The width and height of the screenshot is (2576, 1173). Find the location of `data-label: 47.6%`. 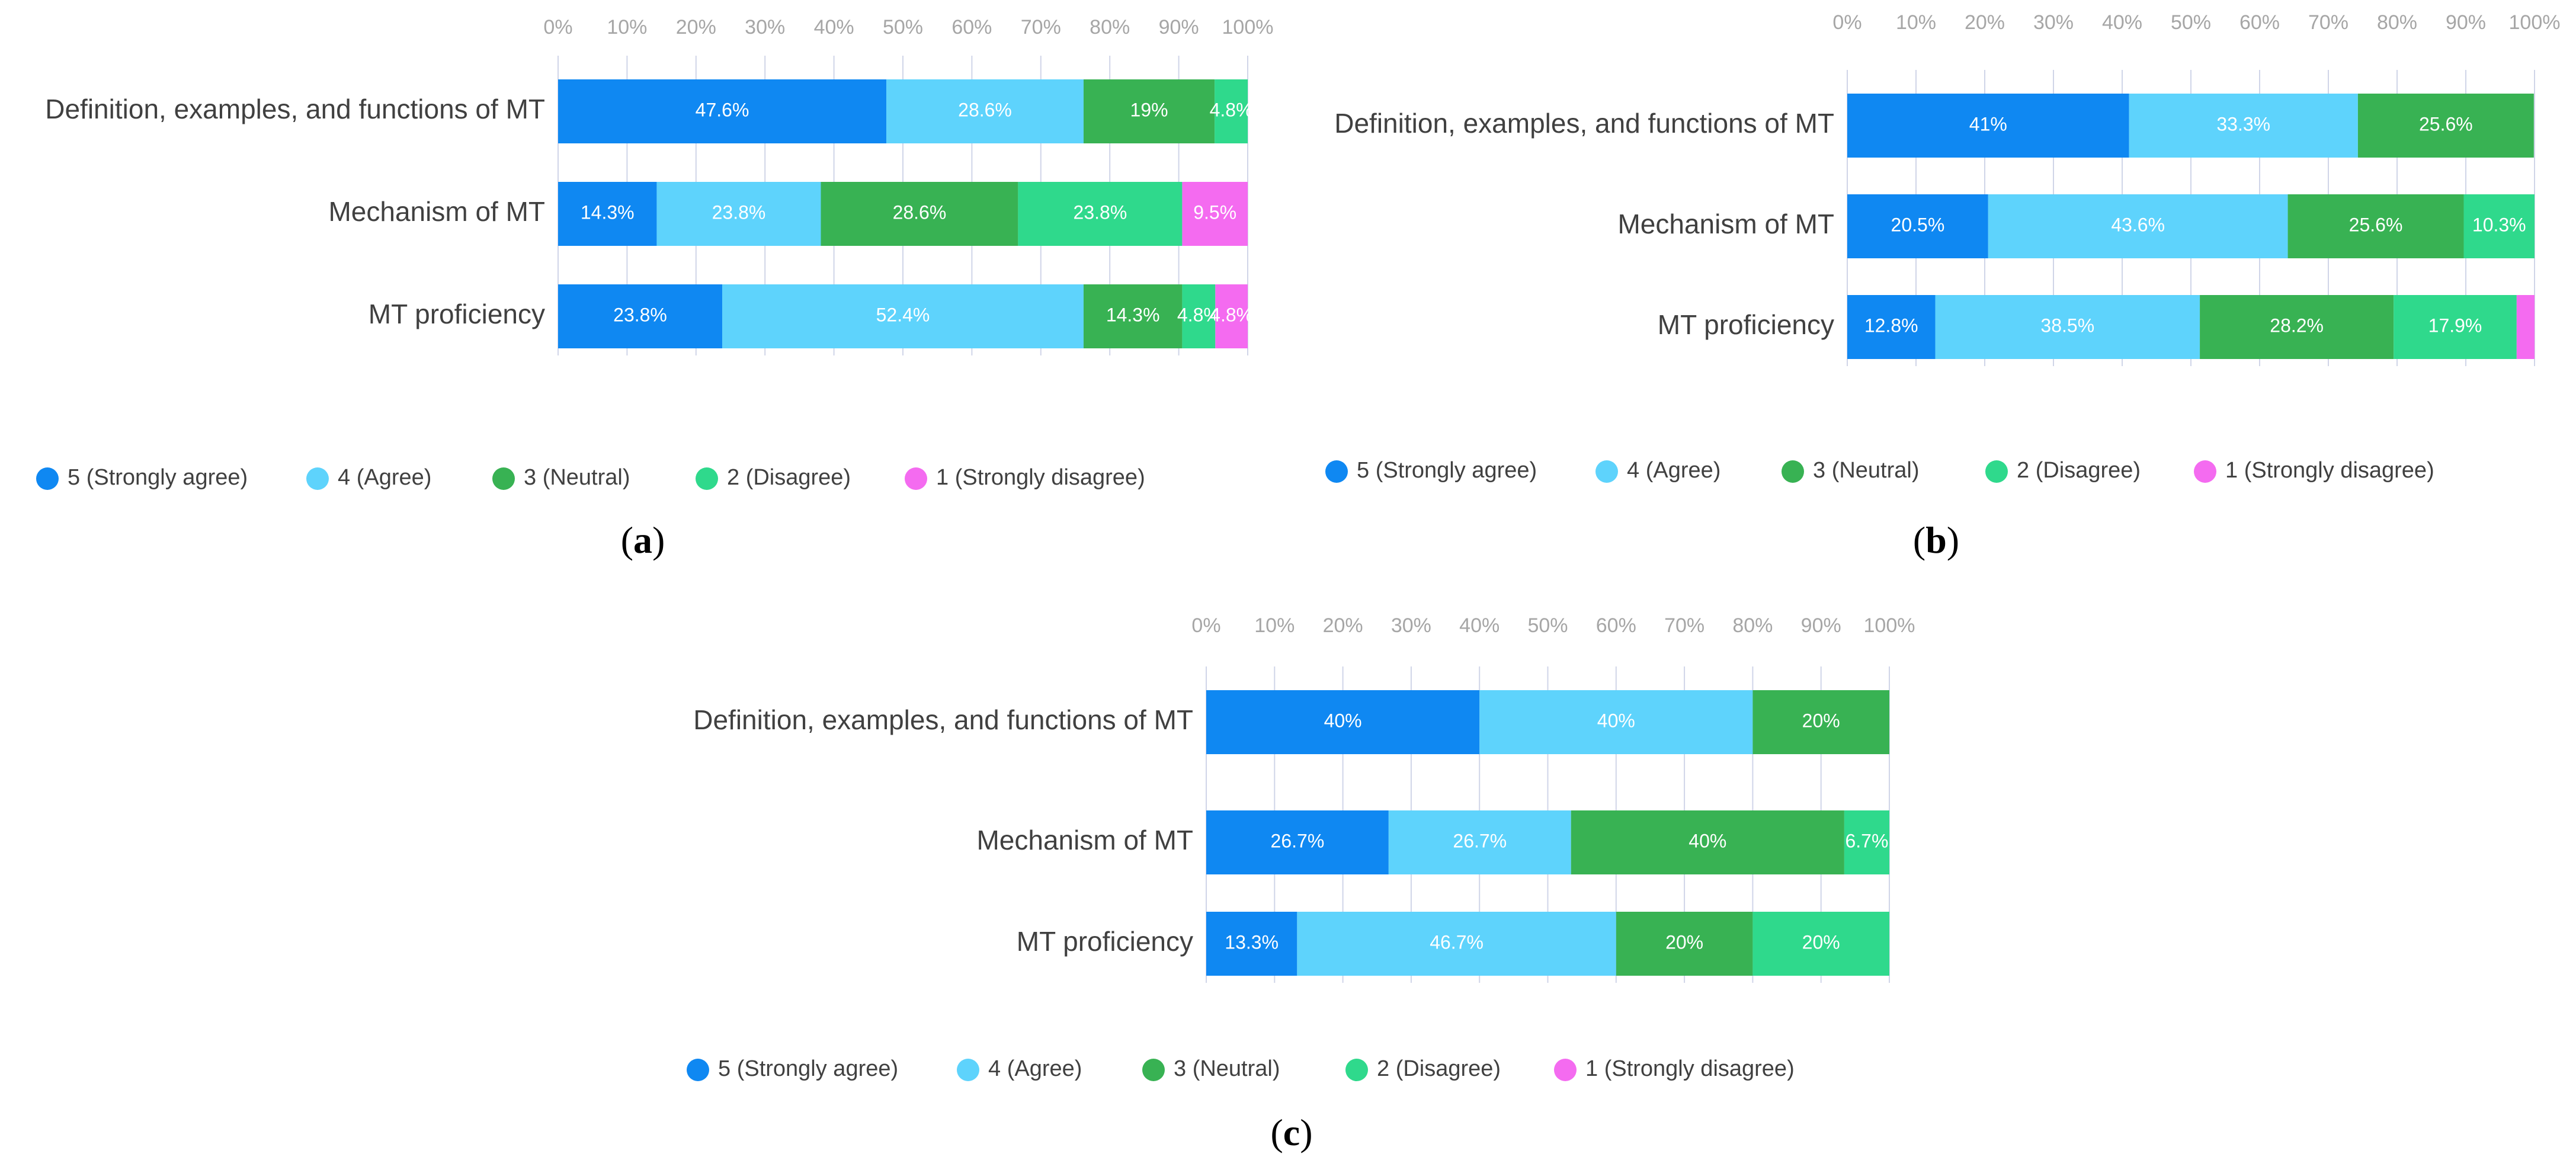

data-label: 47.6% is located at coordinates (722, 109).